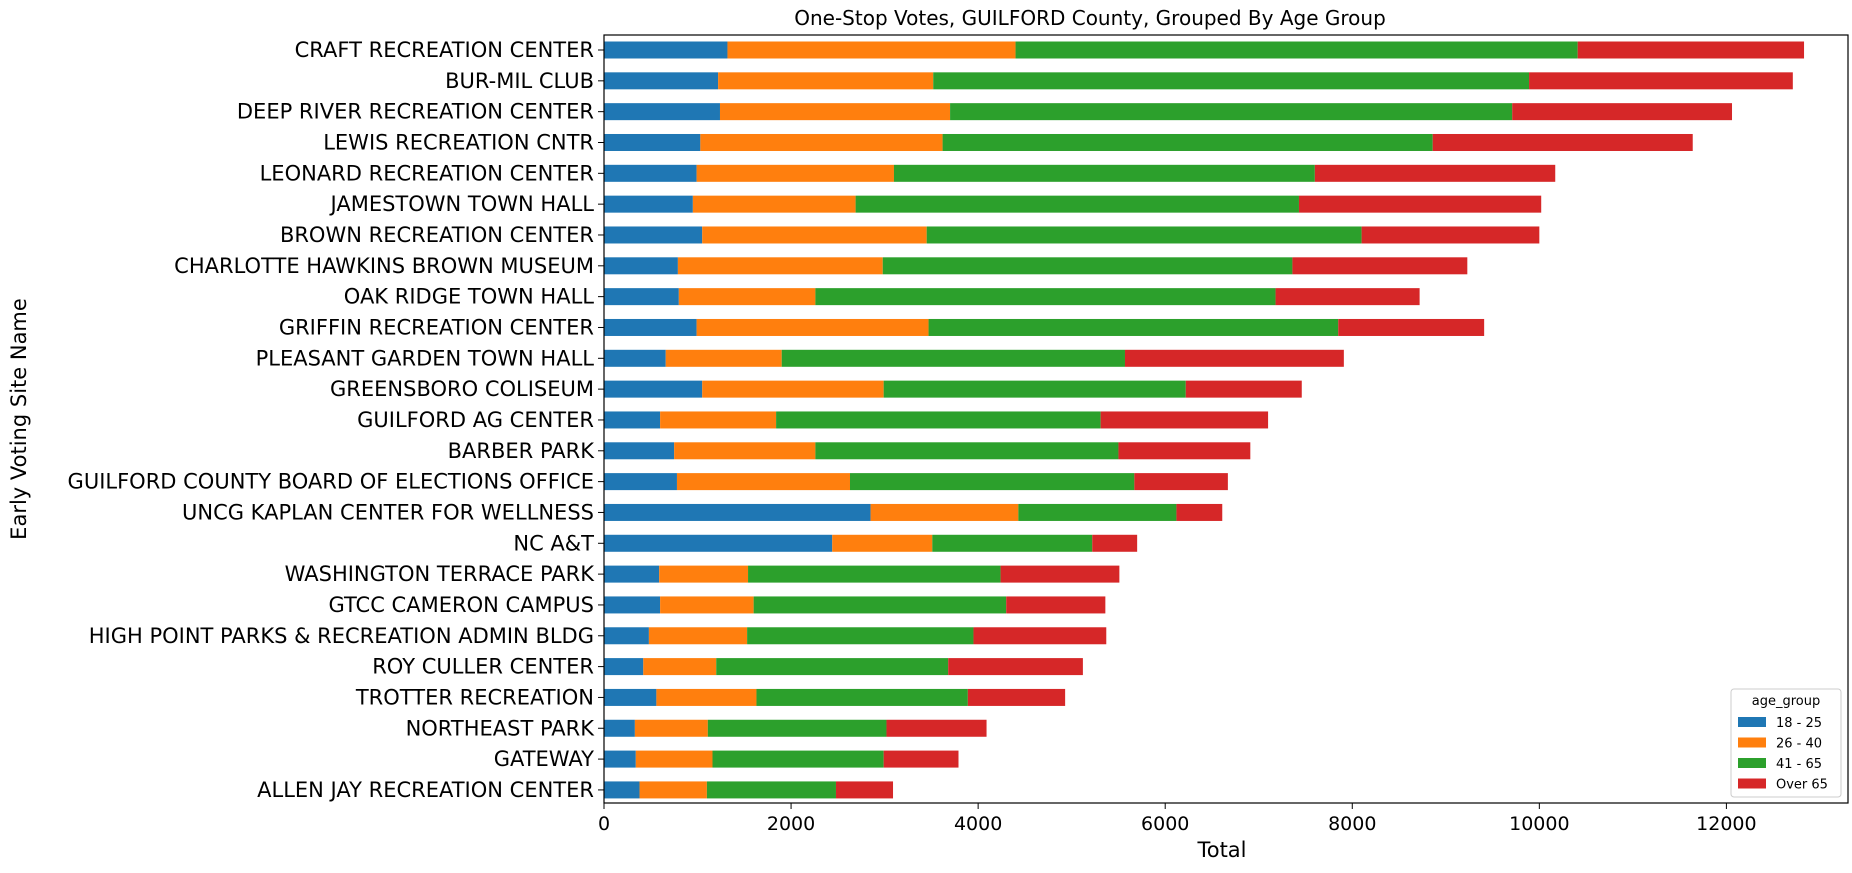  I want to click on y-tick-label: UNCG KAPLAN CENTER FOR WELLNESS, so click(388, 512).